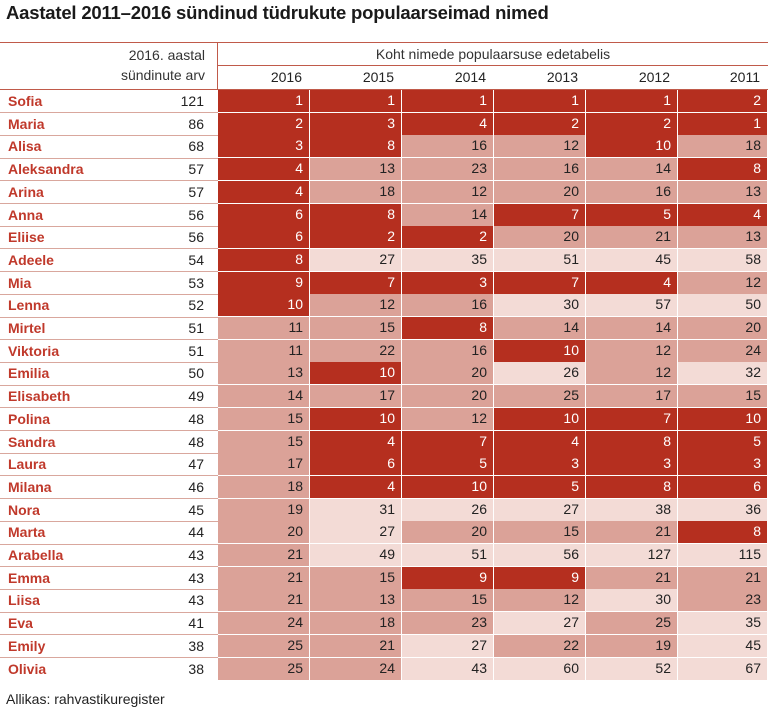 The width and height of the screenshot is (768, 718). Describe the element at coordinates (196, 146) in the screenshot. I see `births-value: 68` at that location.